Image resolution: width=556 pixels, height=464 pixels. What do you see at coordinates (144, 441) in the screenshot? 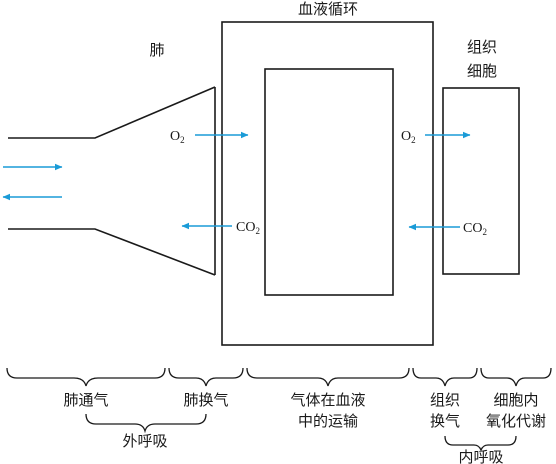
I see `external-respiration-label: 外呼吸` at bounding box center [144, 441].